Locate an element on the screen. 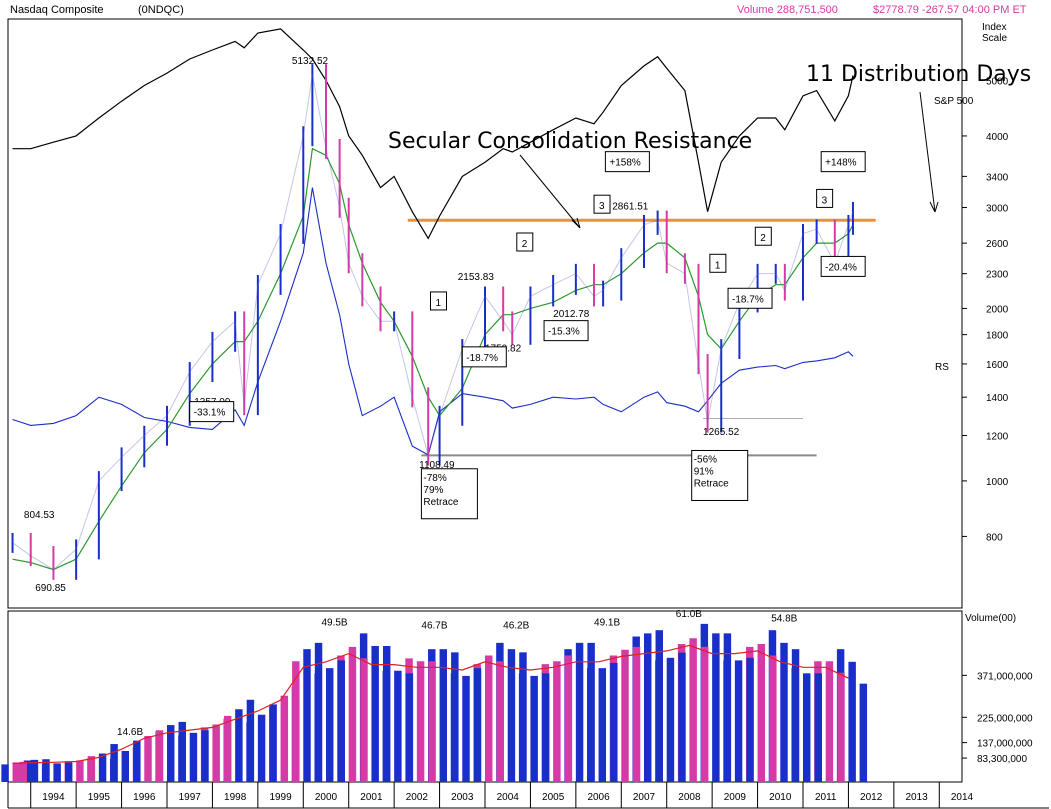  volume-peak-label: 49.1B is located at coordinates (607, 623).